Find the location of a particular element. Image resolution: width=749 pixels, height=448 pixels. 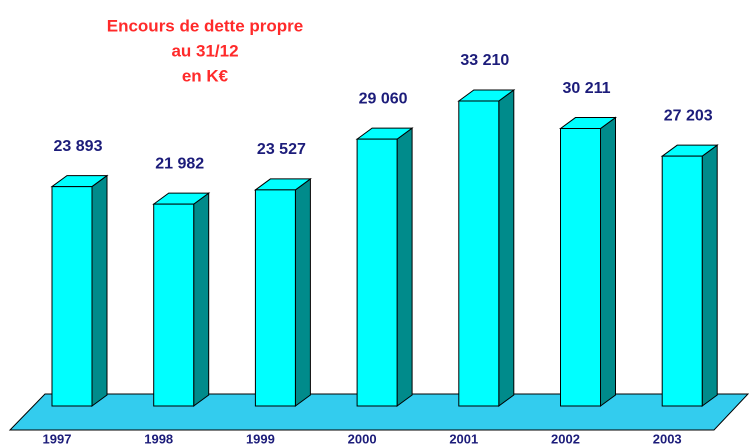

x-tick-label: 1999 is located at coordinates (260, 438).